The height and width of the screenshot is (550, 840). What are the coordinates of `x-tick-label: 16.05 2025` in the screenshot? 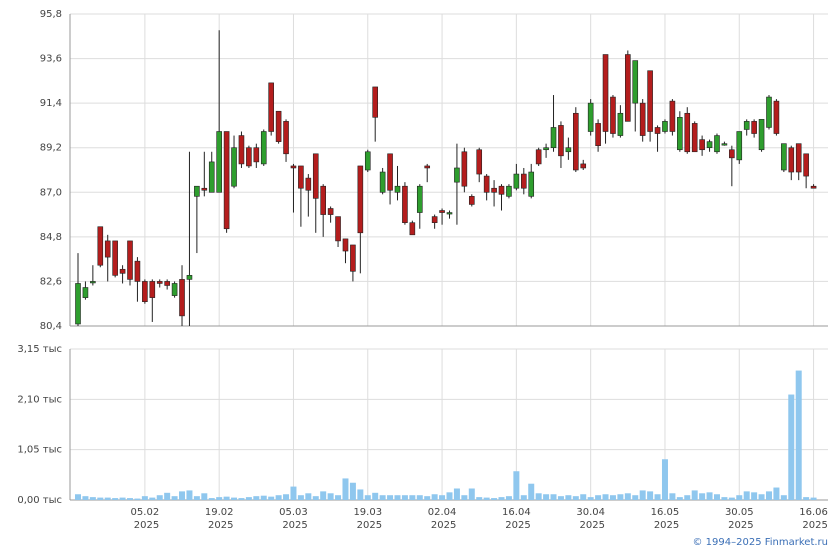 It's located at (665, 519).